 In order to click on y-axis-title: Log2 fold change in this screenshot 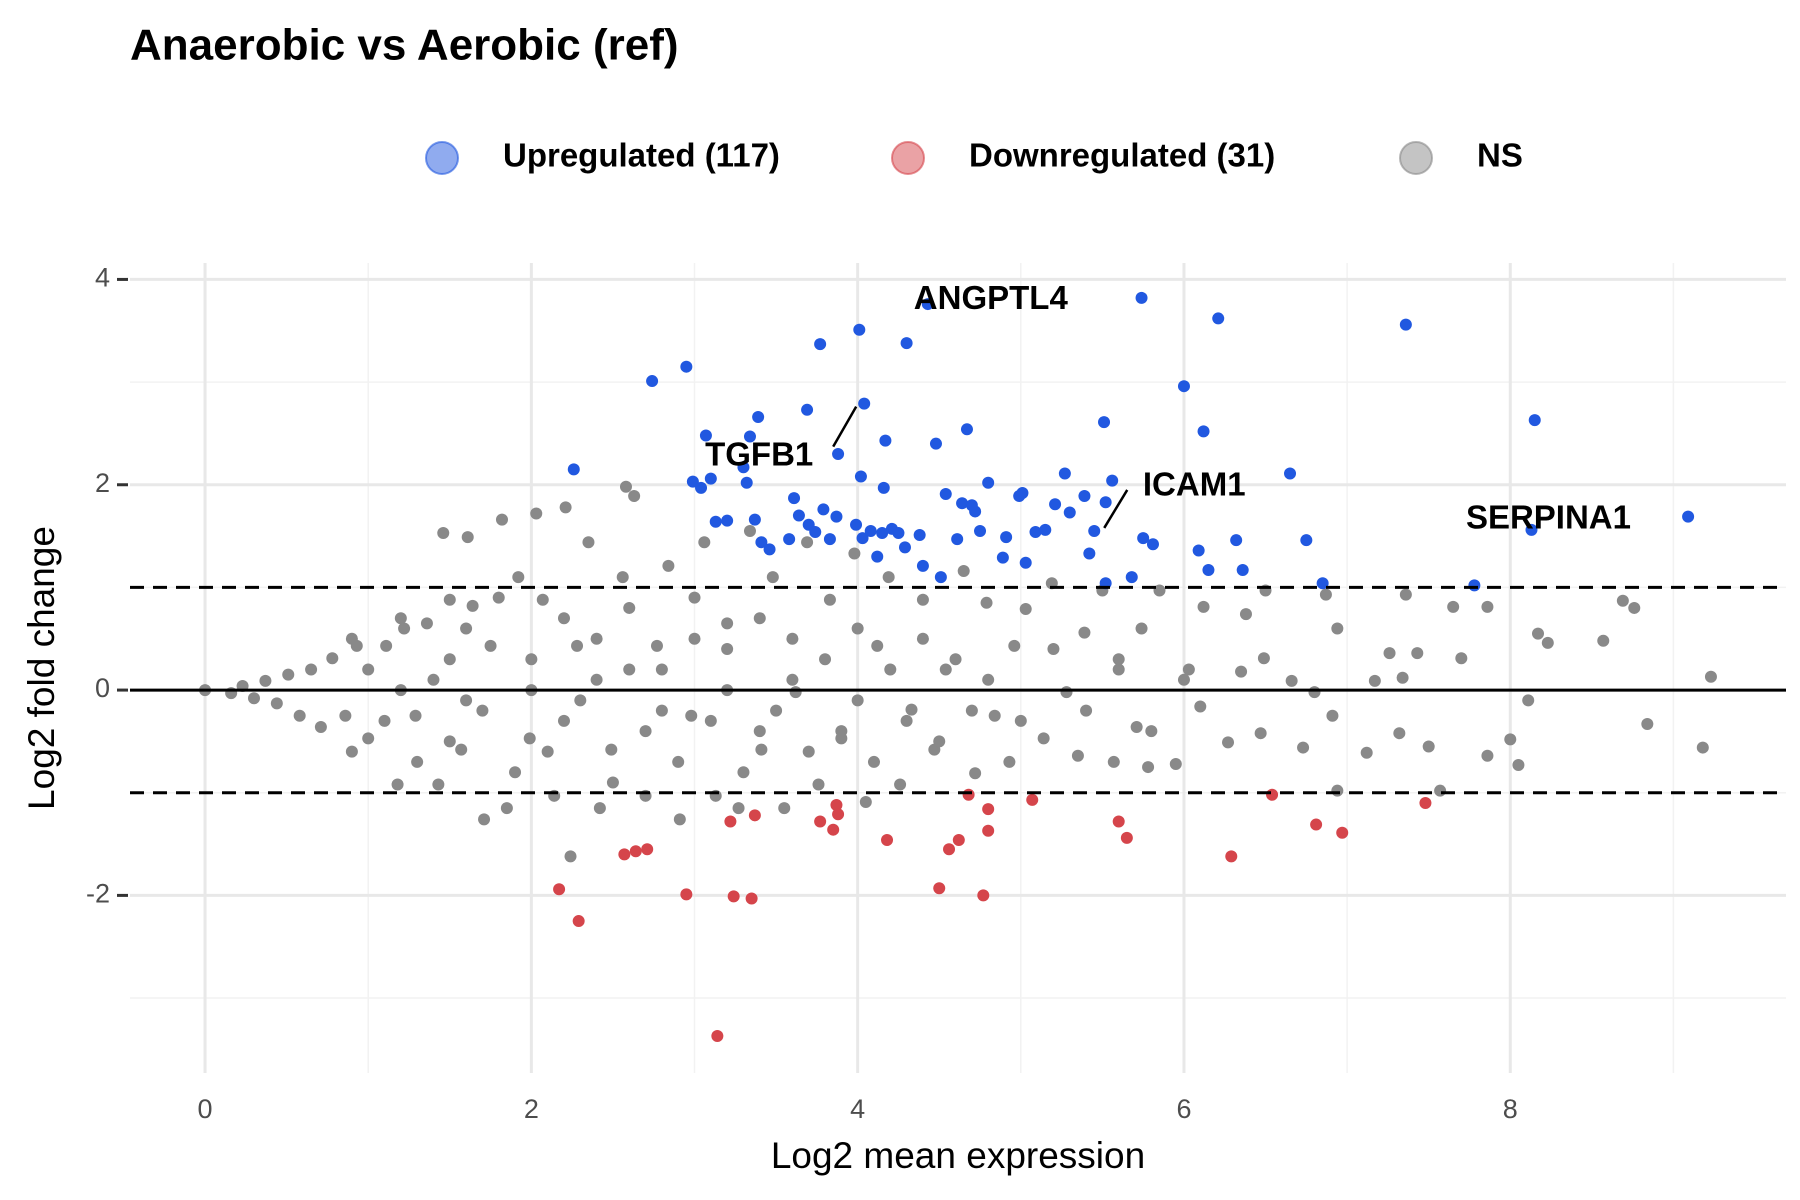, I will do `click(41, 668)`.